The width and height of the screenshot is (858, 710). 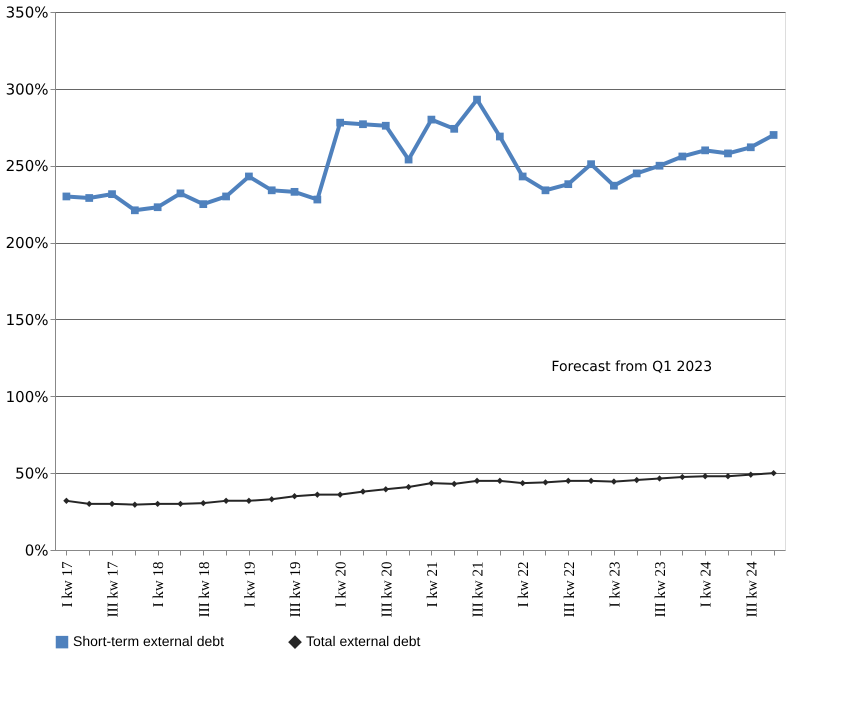 I want to click on x-tick-label: III kw 17, so click(x=114, y=589).